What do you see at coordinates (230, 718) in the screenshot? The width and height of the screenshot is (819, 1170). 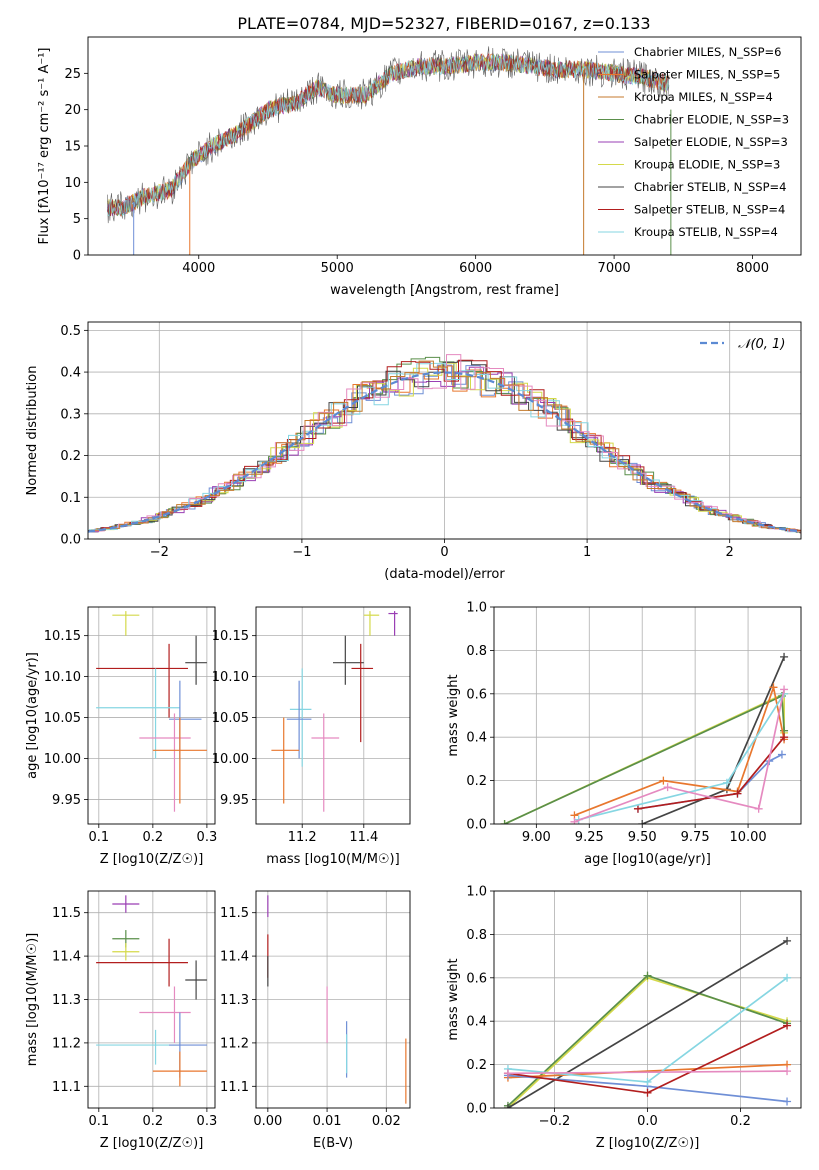 I see `y-tick-label: 10.05` at bounding box center [230, 718].